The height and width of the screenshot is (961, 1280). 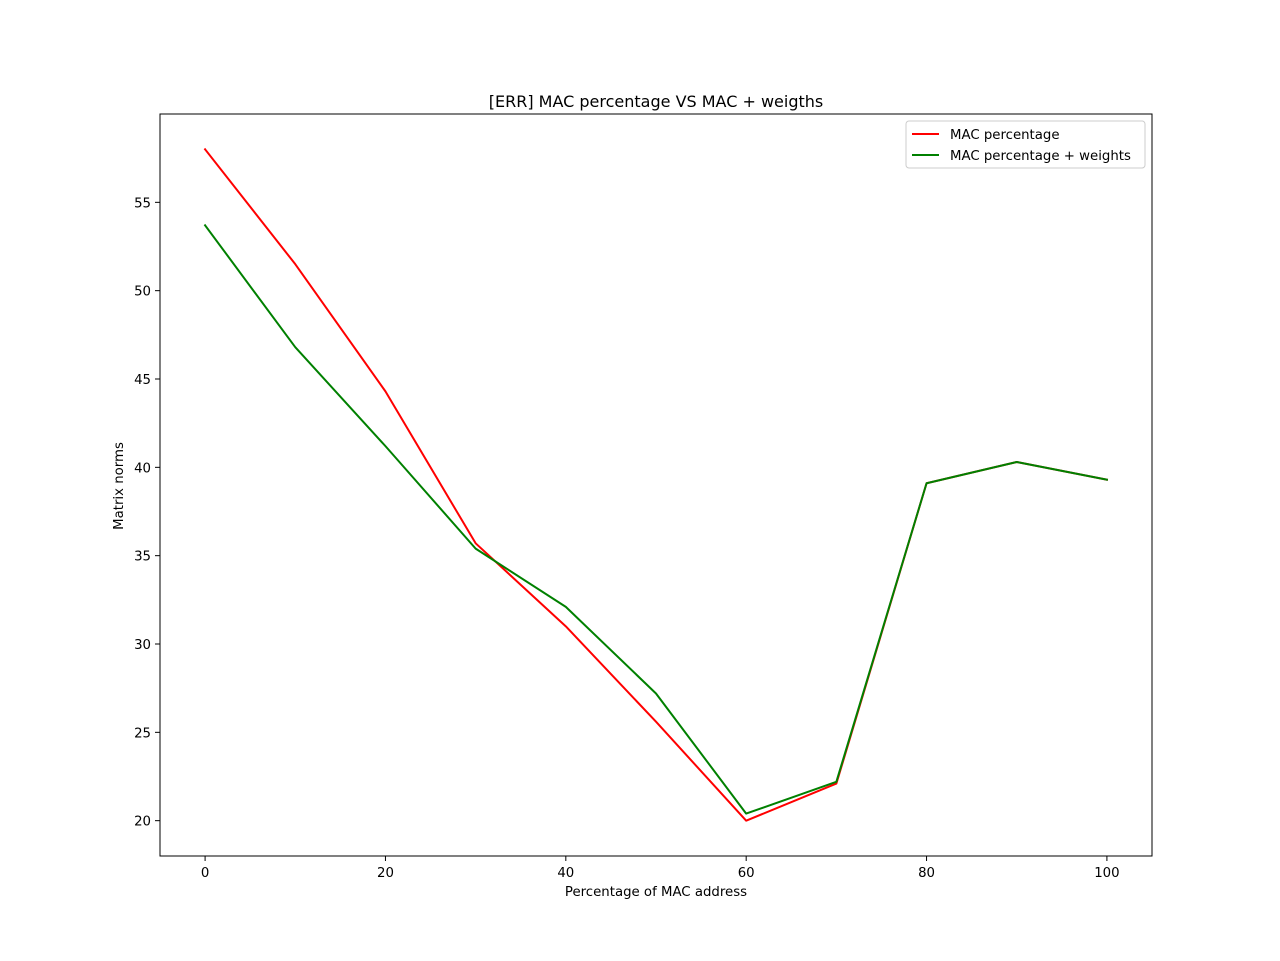 I want to click on y-tick-label: 55, so click(x=142, y=203).